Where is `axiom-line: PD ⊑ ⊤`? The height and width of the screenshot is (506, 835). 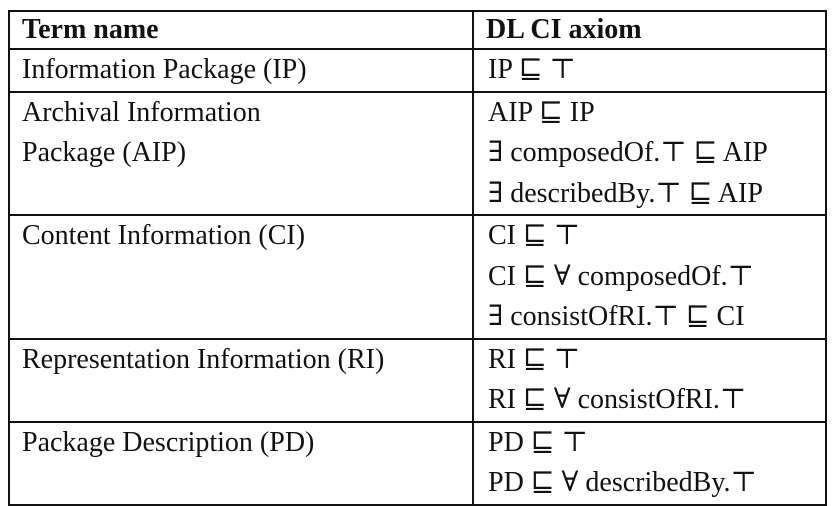
axiom-line: PD ⊑ ⊤ is located at coordinates (538, 442).